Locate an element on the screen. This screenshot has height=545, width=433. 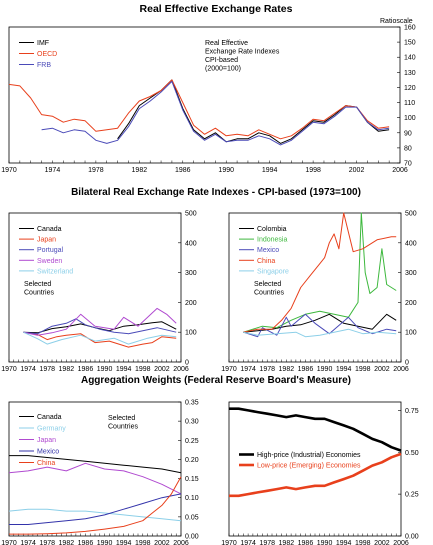
y-tick-label: 0.75 is located at coordinates (412, 411).